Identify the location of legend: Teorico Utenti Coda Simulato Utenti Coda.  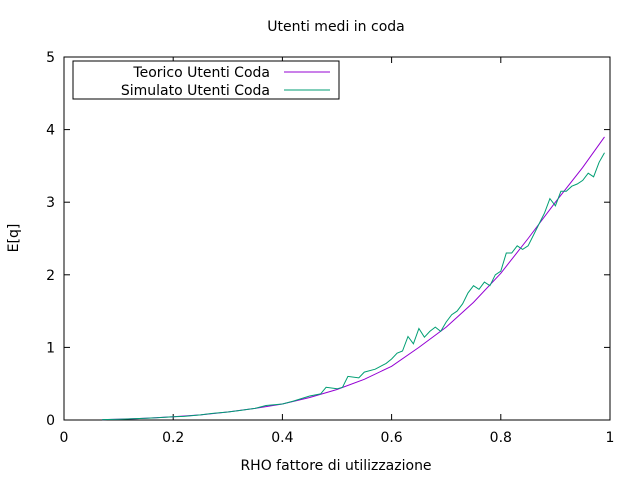
(206, 80).